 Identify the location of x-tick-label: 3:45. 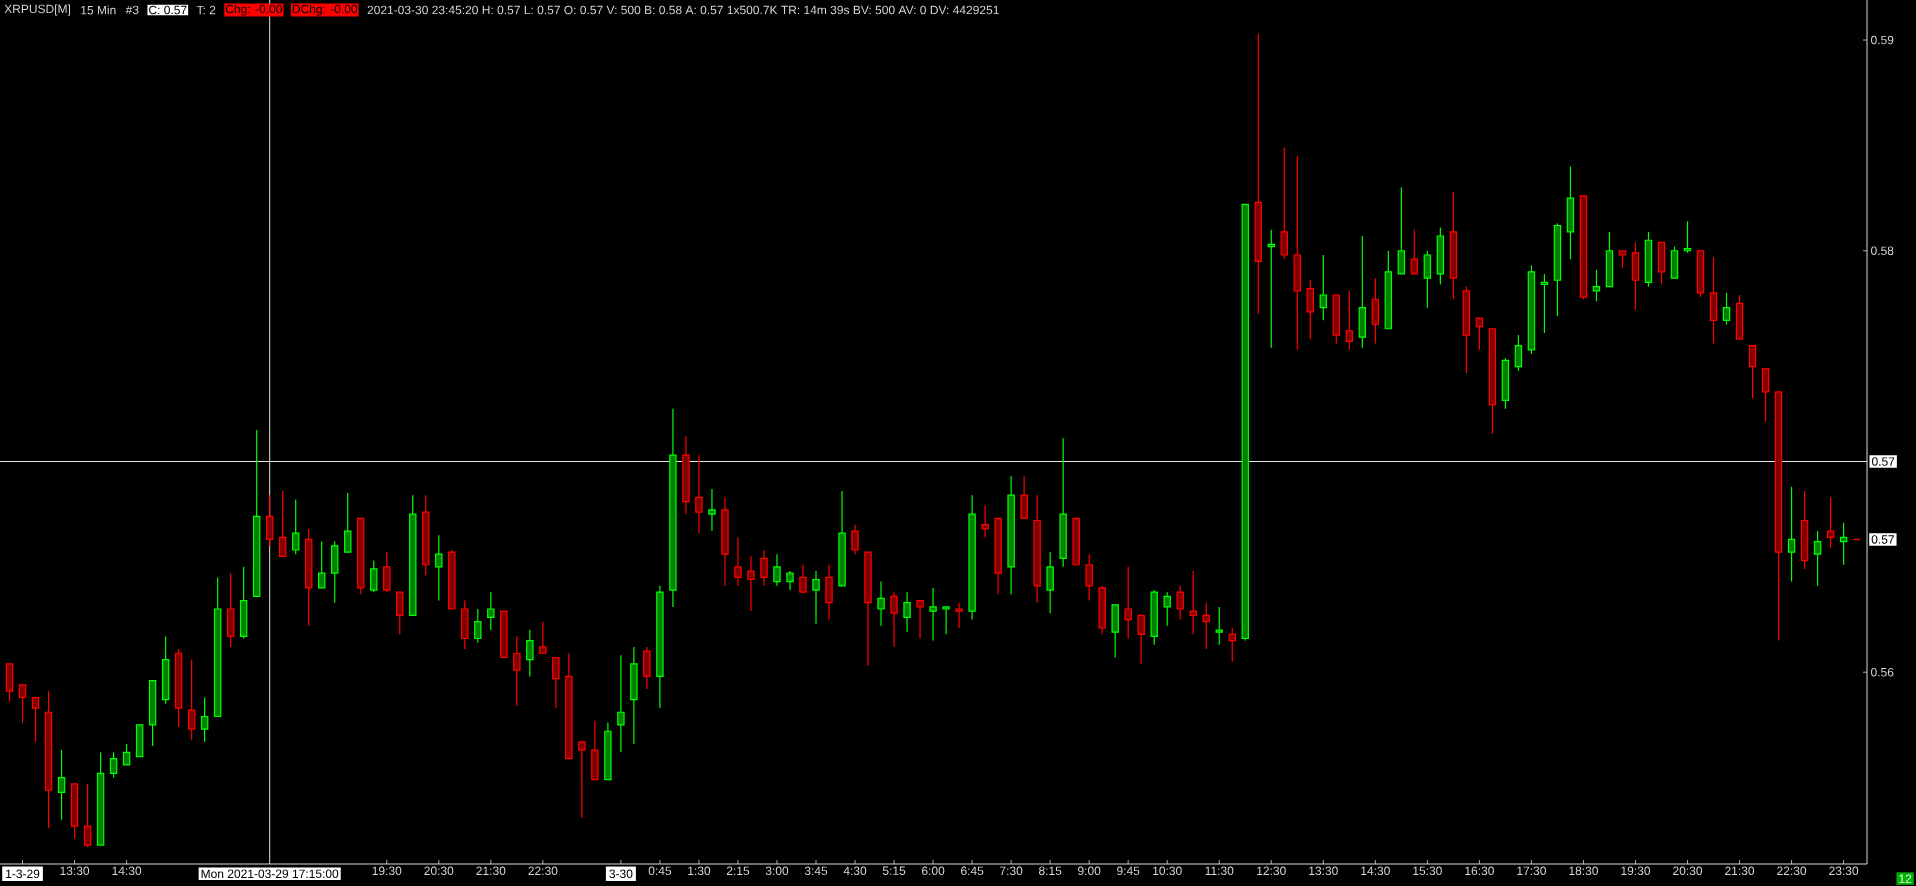
(816, 871).